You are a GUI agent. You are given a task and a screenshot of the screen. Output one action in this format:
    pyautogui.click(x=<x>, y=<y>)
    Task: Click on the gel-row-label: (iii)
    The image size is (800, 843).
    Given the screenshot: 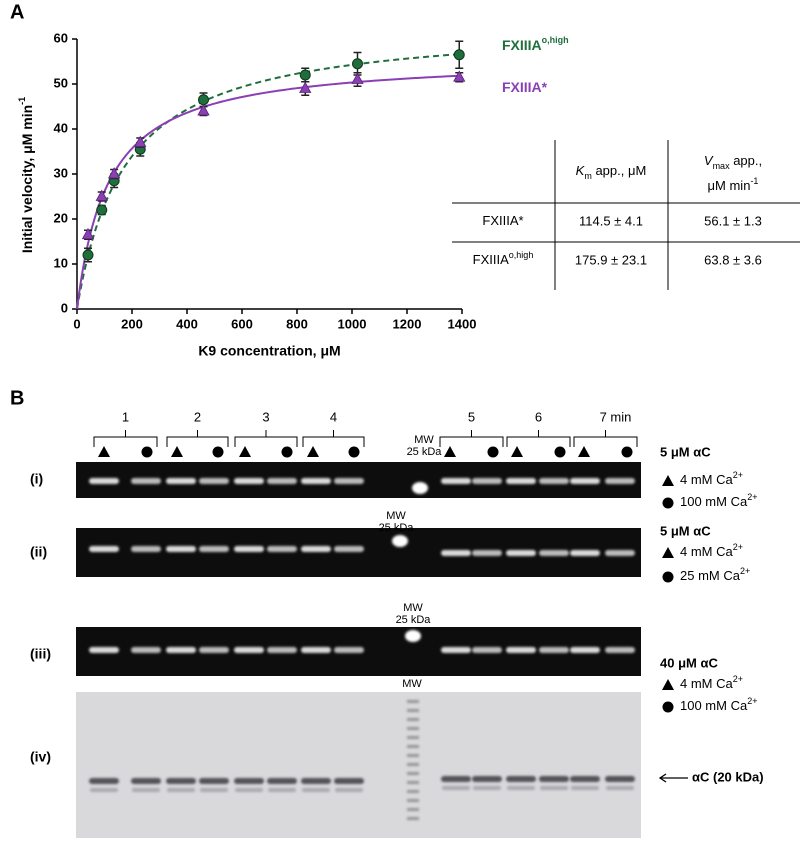 What is the action you would take?
    pyautogui.click(x=40, y=654)
    